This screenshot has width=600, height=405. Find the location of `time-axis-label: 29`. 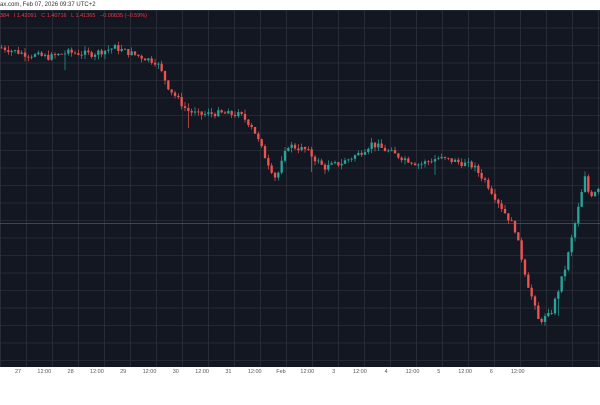

time-axis-label: 29 is located at coordinates (123, 372).